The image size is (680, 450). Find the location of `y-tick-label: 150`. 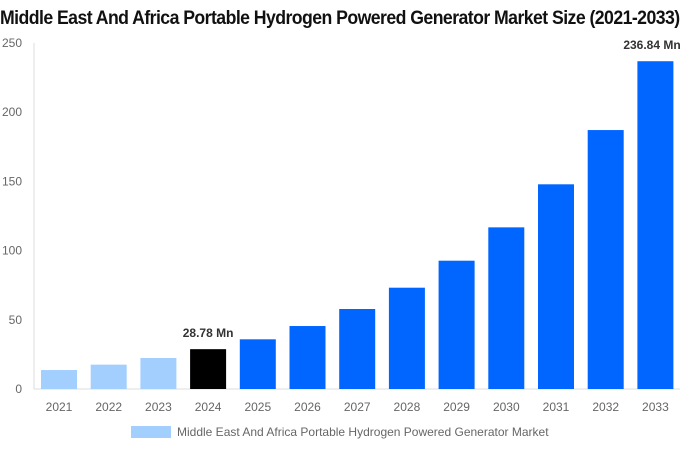

y-tick-label: 150 is located at coordinates (12, 181).